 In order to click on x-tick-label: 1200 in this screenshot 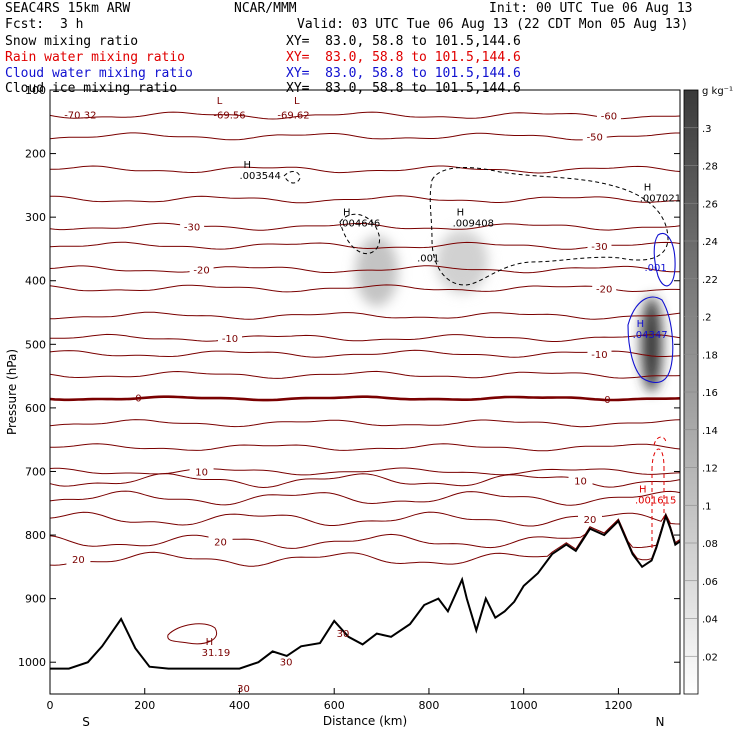, I will do `click(618, 705)`.